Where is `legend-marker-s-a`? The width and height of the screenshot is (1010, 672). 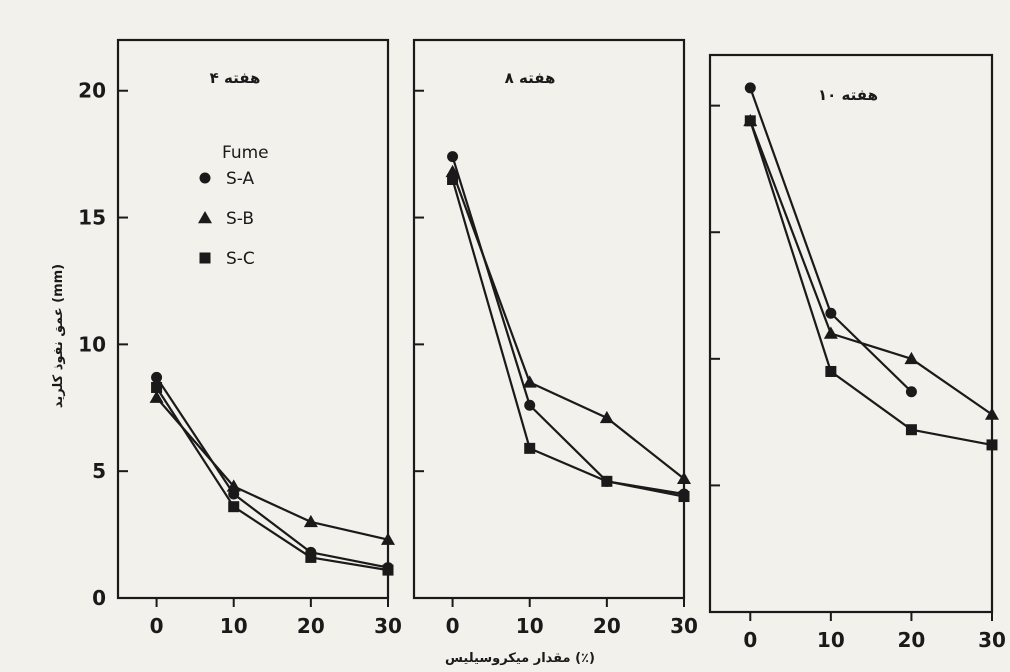
legend-marker-s-a is located at coordinates (205, 178).